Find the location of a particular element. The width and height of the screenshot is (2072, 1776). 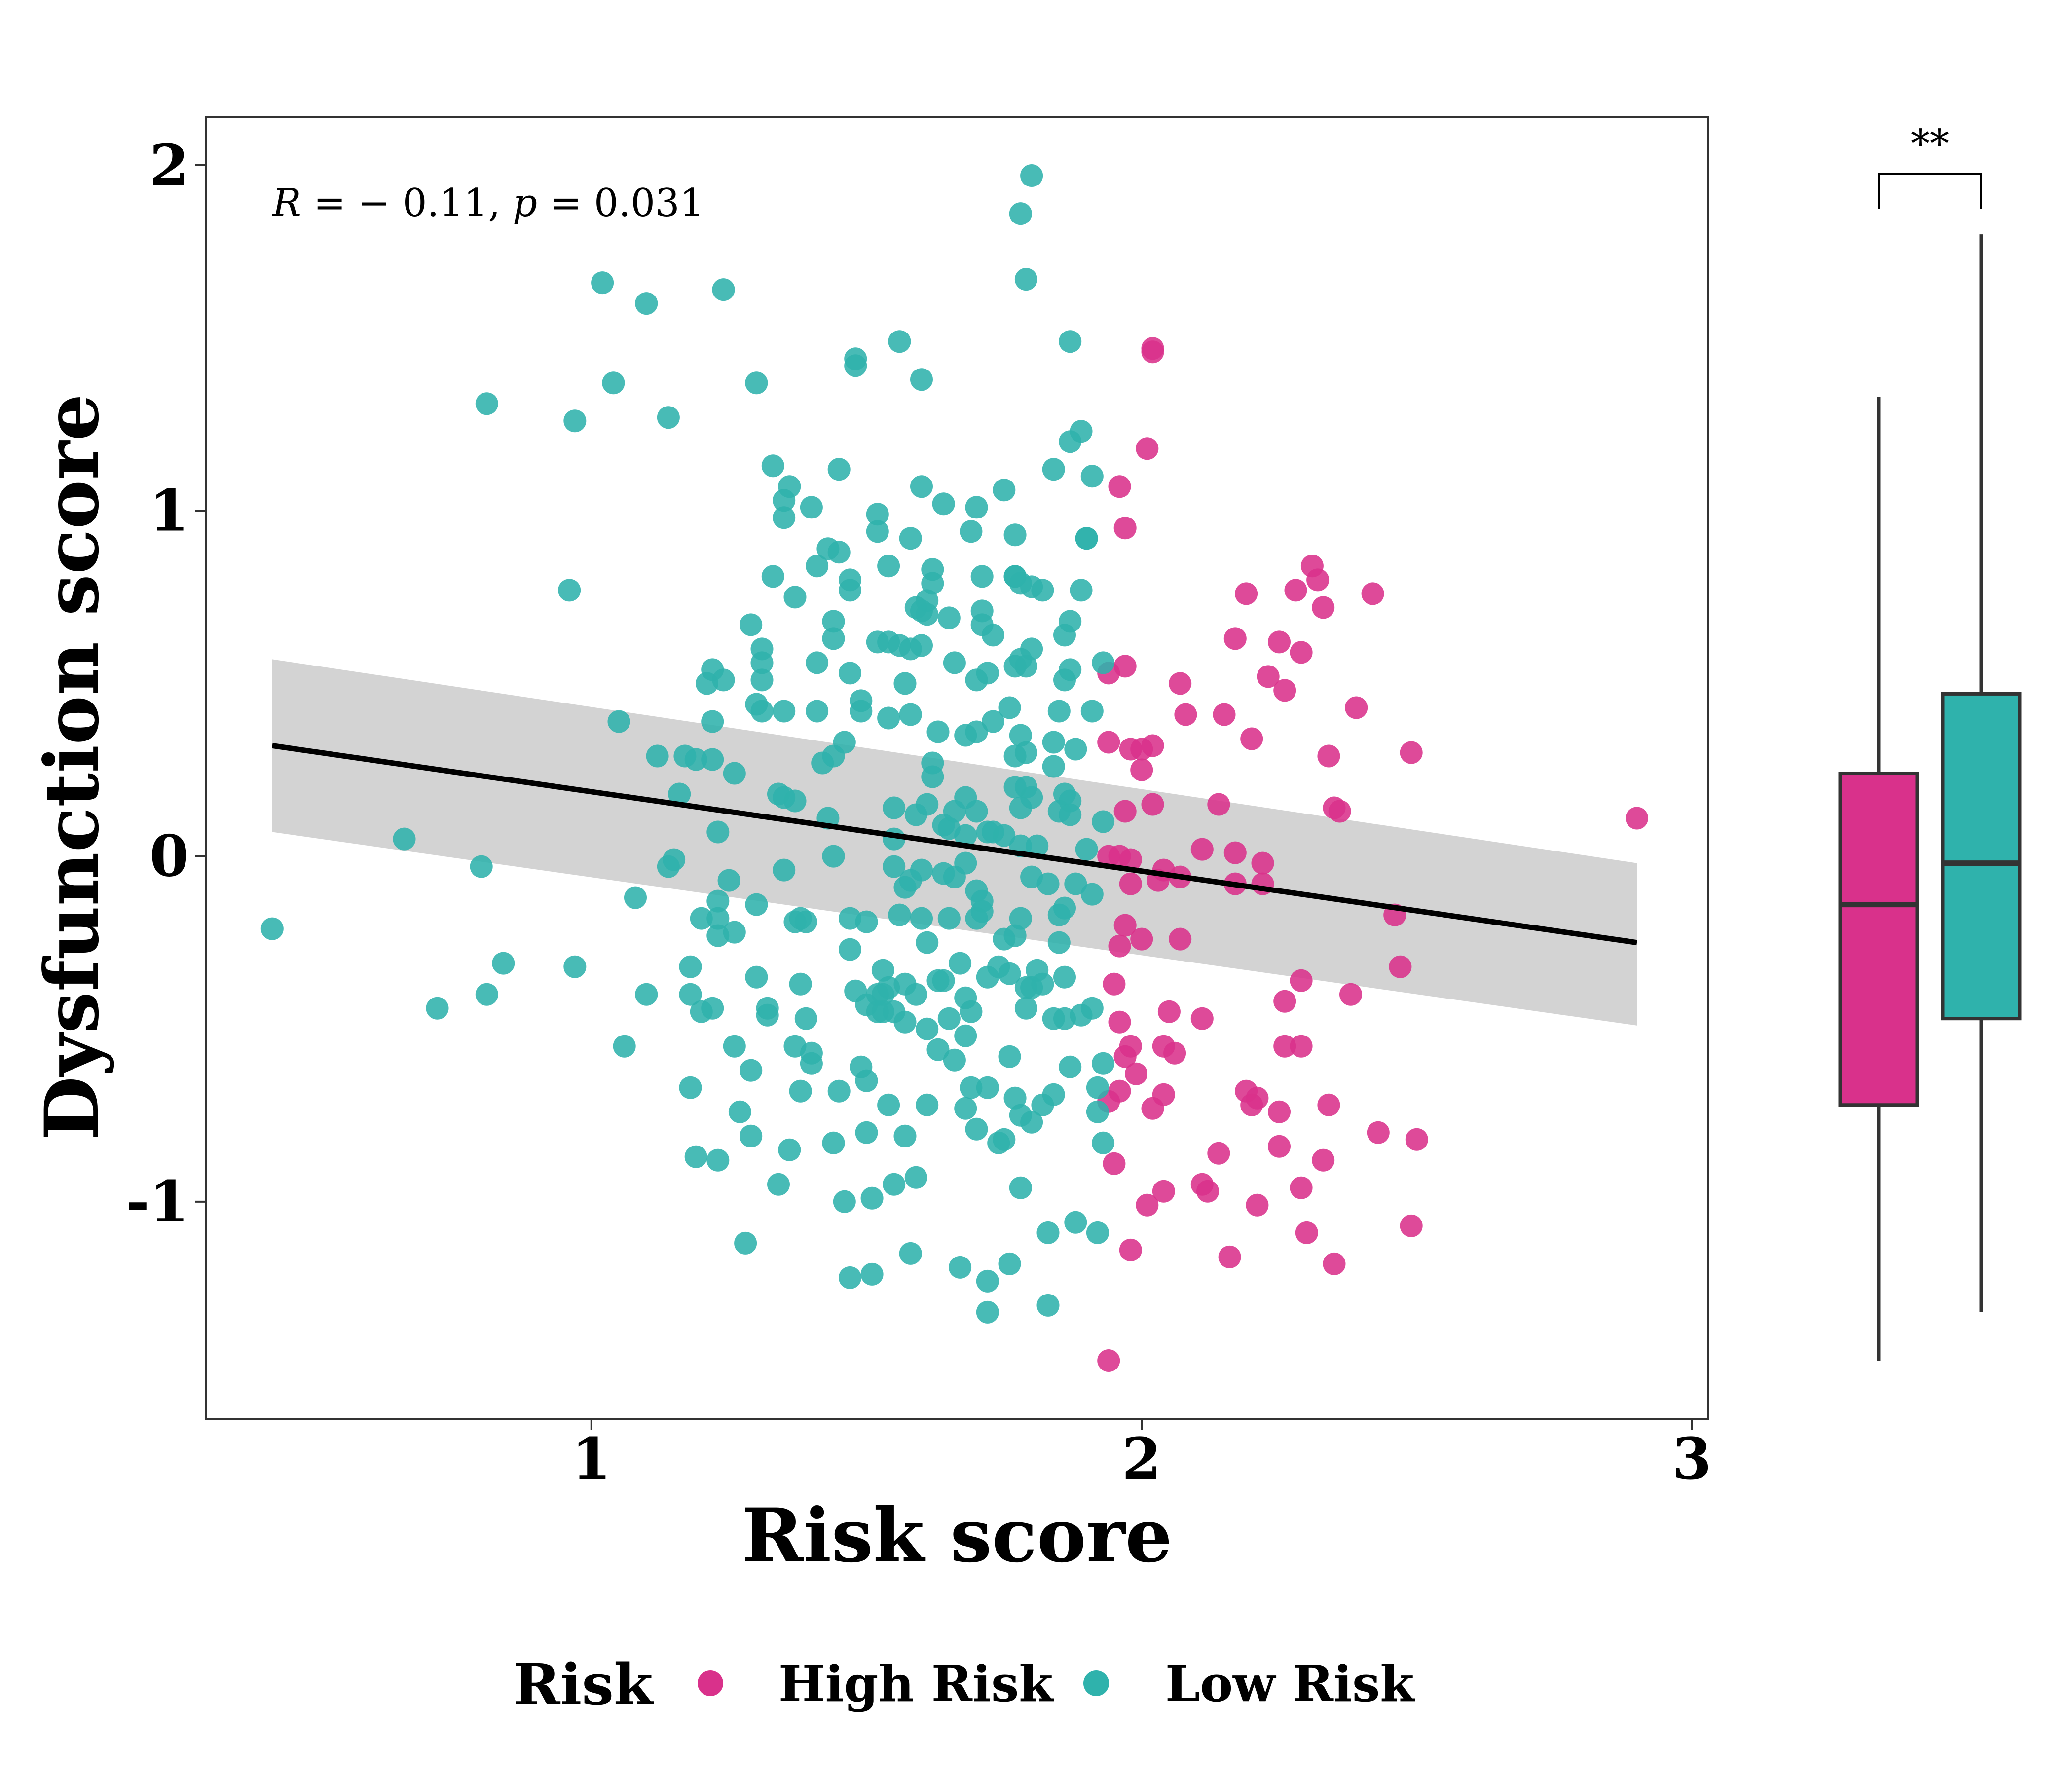

p-label: p is located at coordinates (525, 203).